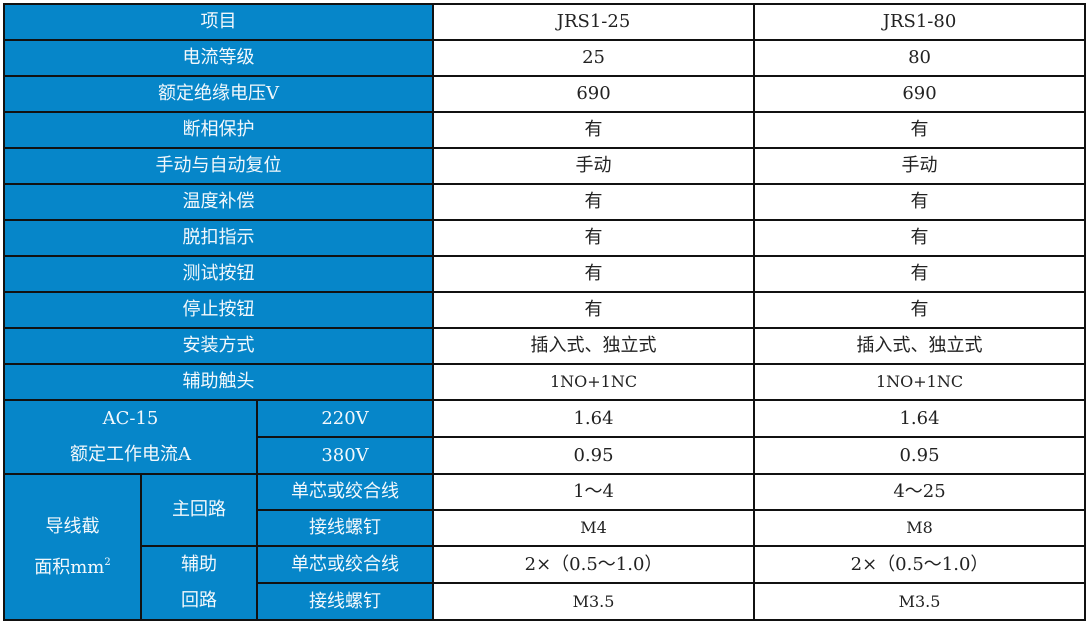 Image resolution: width=1087 pixels, height=621 pixels. Describe the element at coordinates (594, 455) in the screenshot. I see `value-1: 0.95` at that location.